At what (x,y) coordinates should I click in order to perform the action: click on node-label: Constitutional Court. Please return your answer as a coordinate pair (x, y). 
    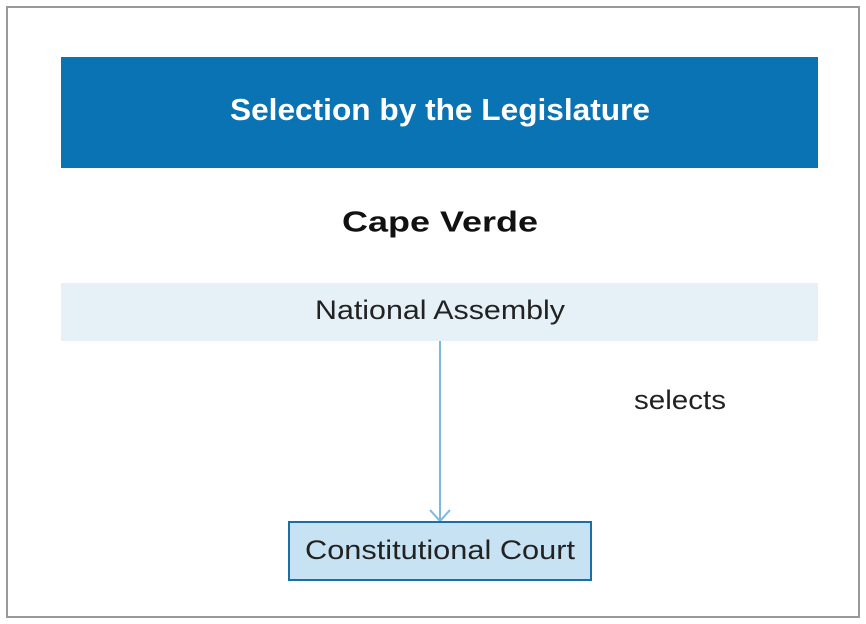
    Looking at the image, I should click on (440, 550).